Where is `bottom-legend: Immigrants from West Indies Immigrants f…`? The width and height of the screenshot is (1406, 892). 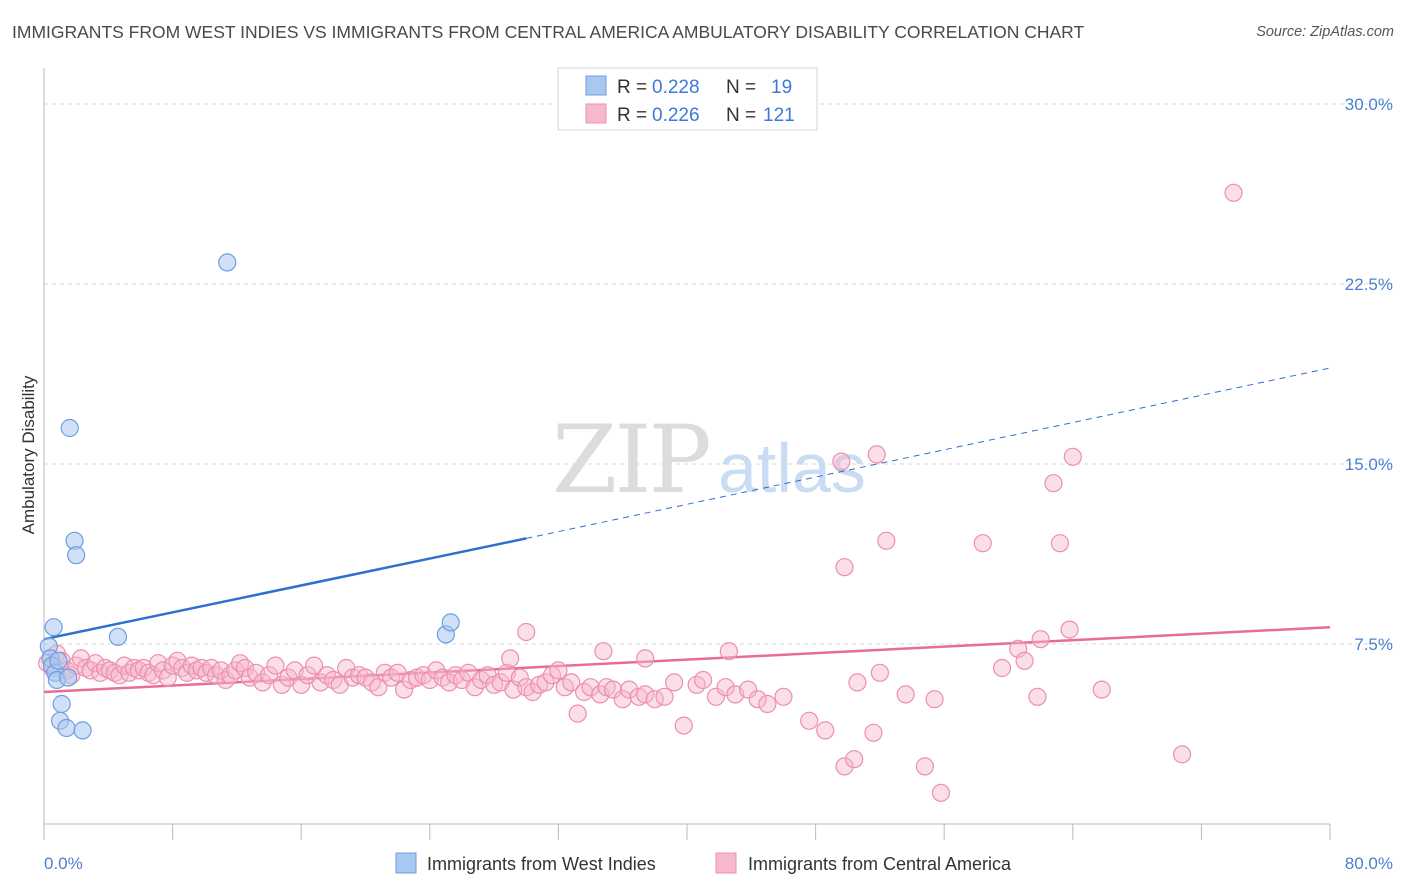
bottom-legend: Immigrants from West Indies Immigrants f… is located at coordinates (703, 863).